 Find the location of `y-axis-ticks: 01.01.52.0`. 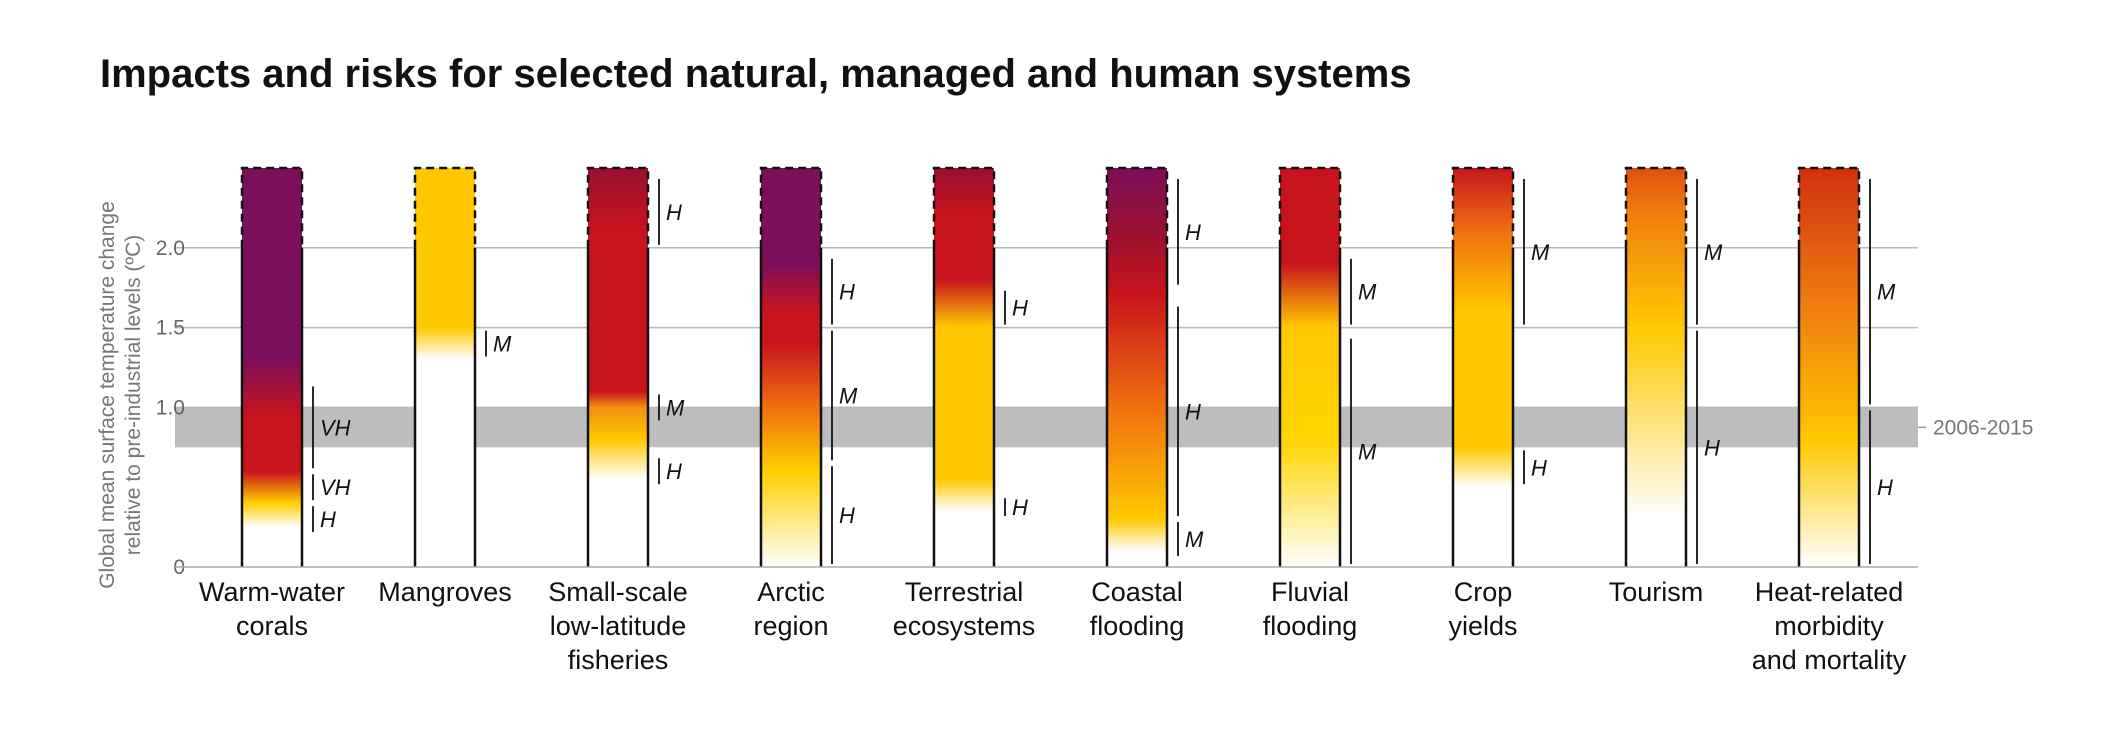

y-axis-ticks: 01.01.52.0 is located at coordinates (170, 408).